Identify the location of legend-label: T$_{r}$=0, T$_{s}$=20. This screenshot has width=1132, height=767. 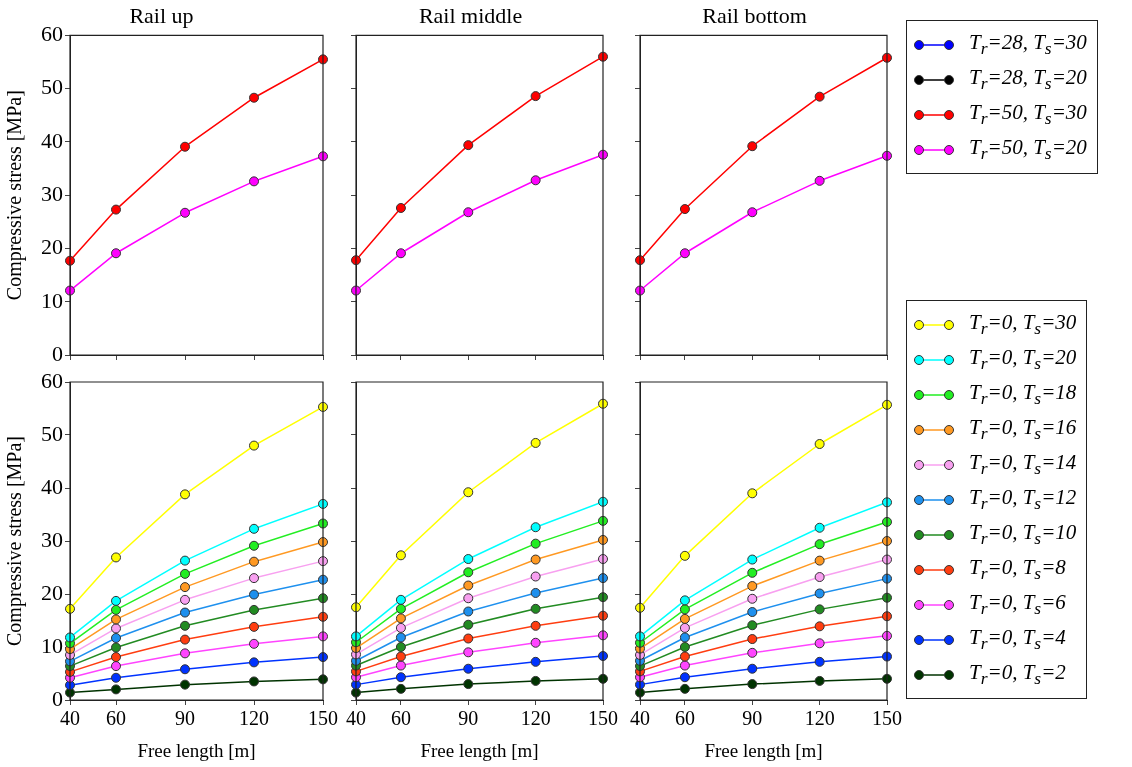
(1023, 359).